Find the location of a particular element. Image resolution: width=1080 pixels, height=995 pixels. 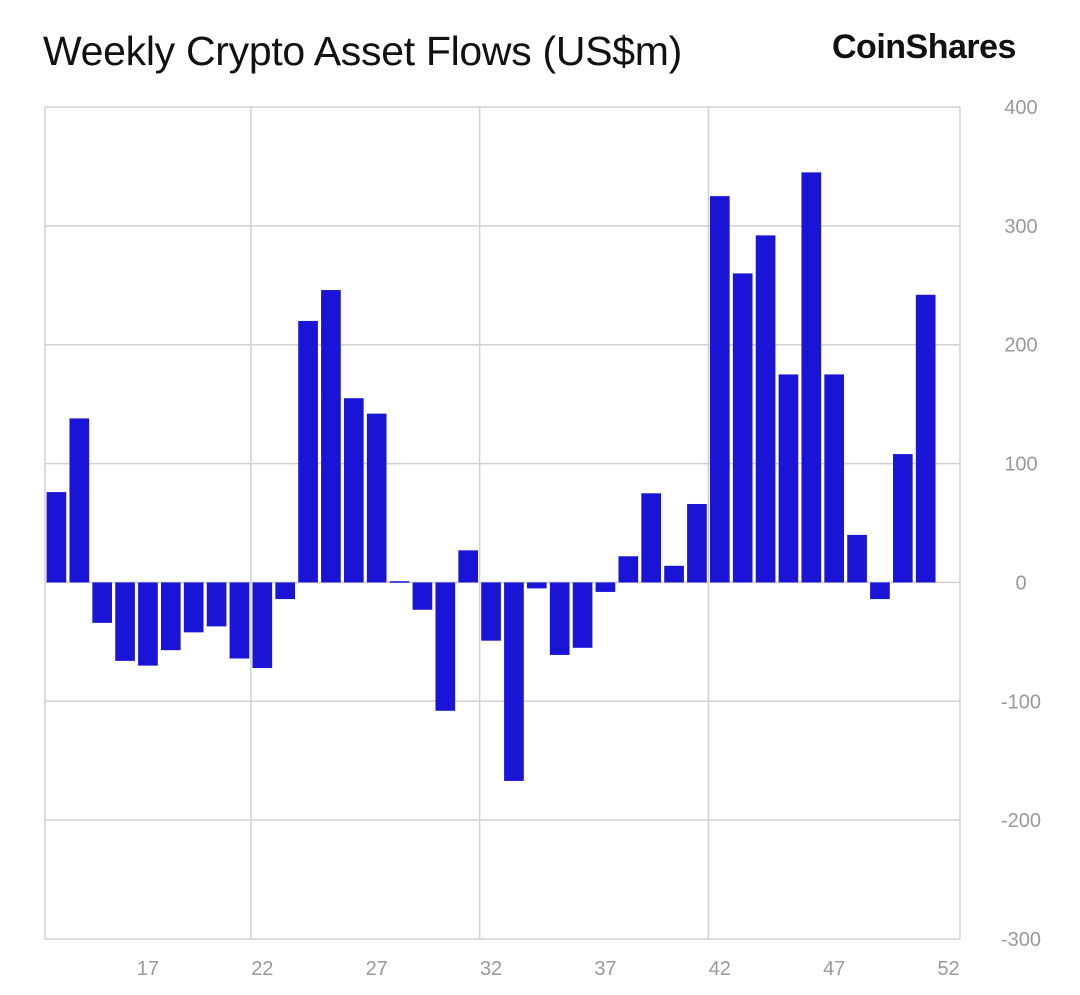

x-tick-labels: 17 22 27 32 37 42 47 52 is located at coordinates (548, 969).